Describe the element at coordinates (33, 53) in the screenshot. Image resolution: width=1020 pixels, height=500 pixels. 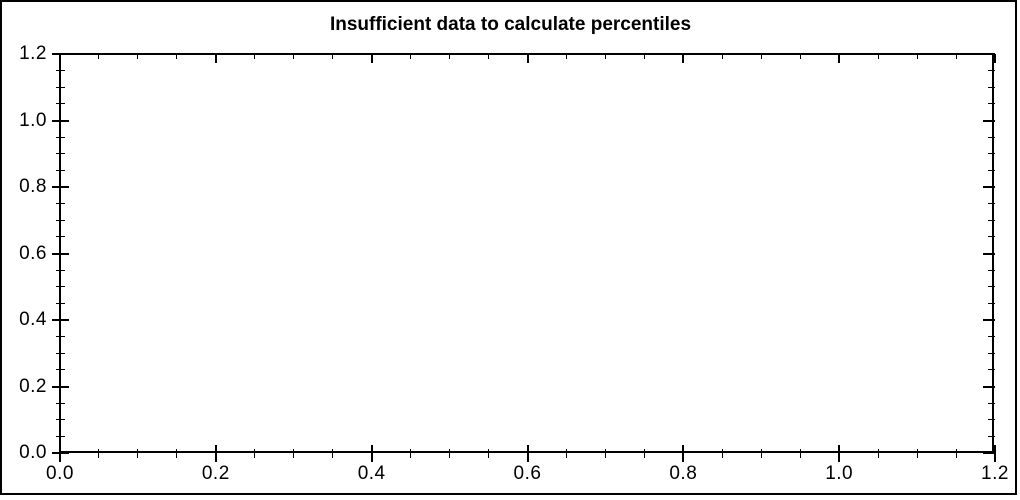
I see `y-axis-tick-label: 1.2` at that location.